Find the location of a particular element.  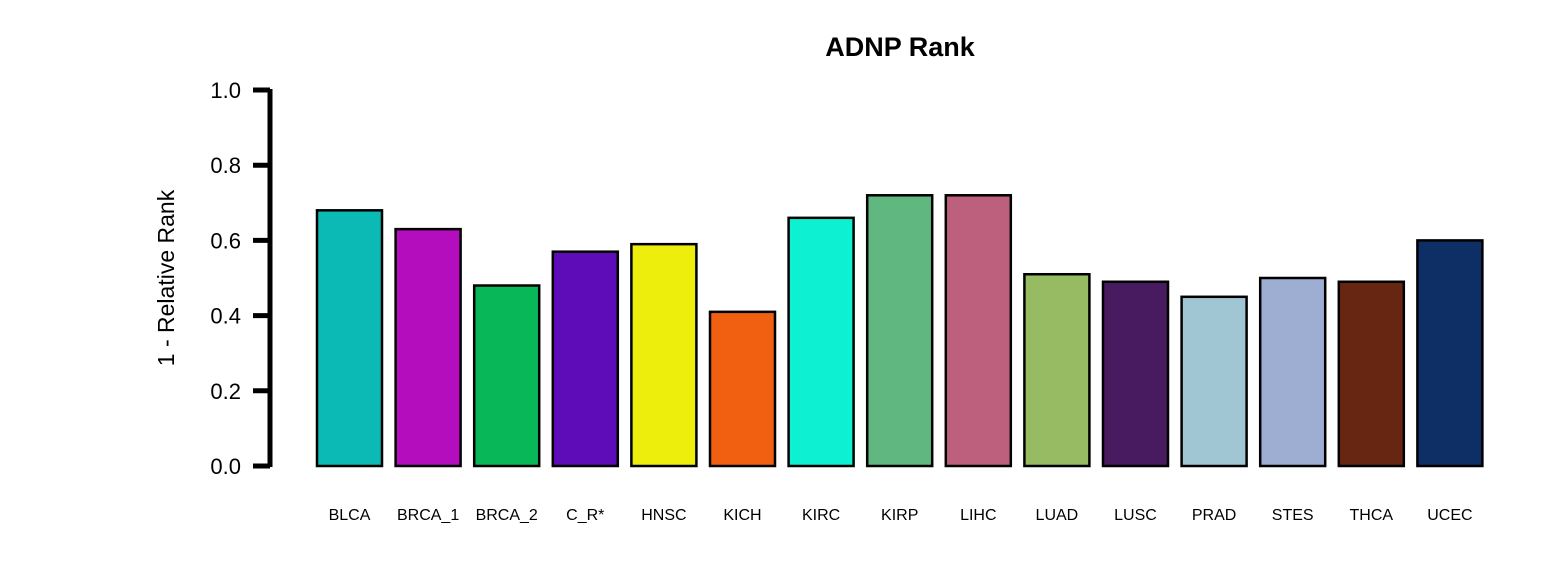

y-axis-ticks: 0.0 0.2 0.4 0.6 0.8 1.0 is located at coordinates (240, 278).